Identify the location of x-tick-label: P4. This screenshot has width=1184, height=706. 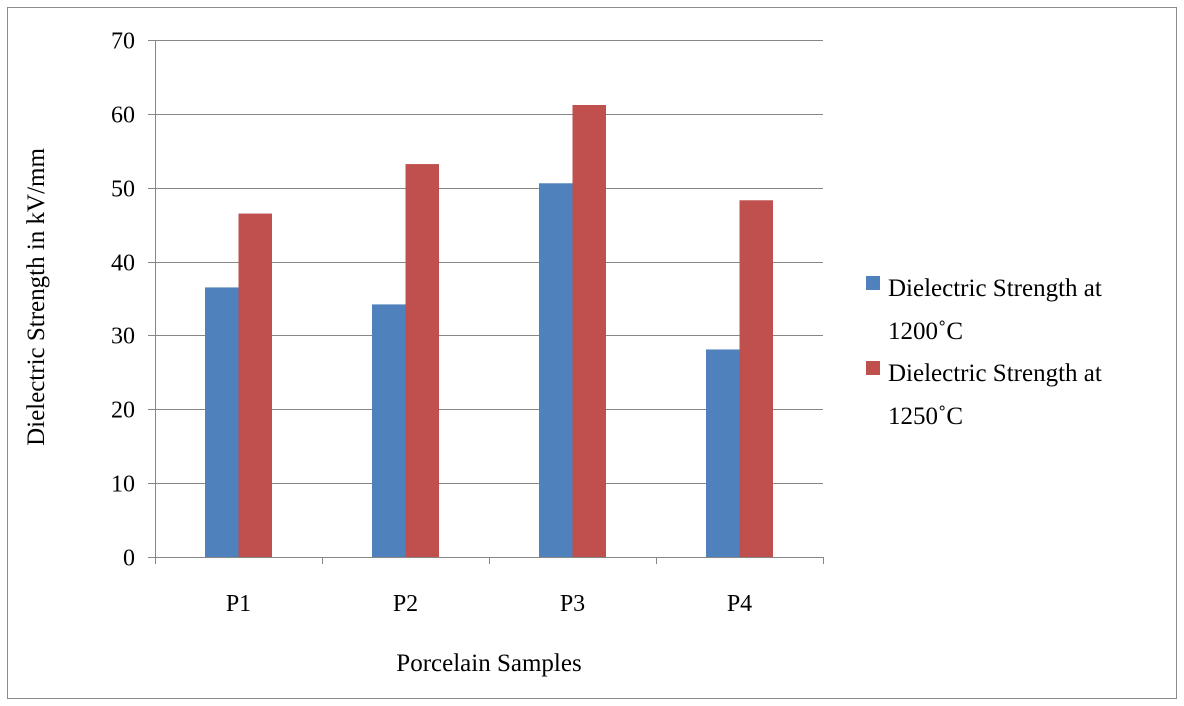
(739, 604).